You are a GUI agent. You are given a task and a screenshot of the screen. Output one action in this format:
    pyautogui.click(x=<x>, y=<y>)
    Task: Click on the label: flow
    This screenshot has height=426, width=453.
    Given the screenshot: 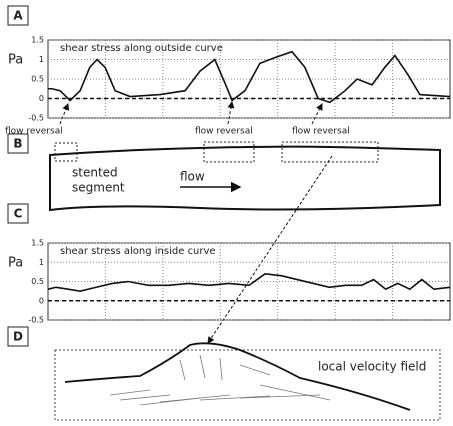 What is the action you would take?
    pyautogui.click(x=192, y=177)
    